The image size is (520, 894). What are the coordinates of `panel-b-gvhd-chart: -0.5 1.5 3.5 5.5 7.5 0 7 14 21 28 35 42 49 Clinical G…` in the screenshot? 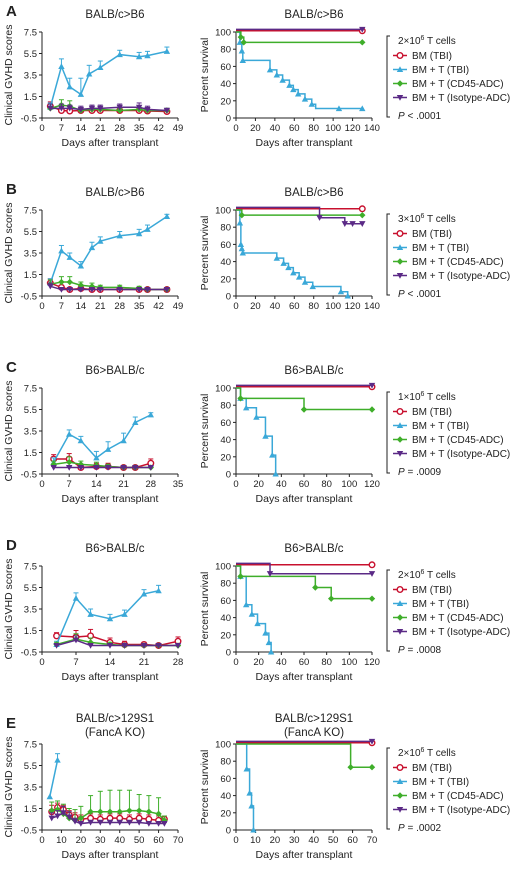 It's located at (93, 246).